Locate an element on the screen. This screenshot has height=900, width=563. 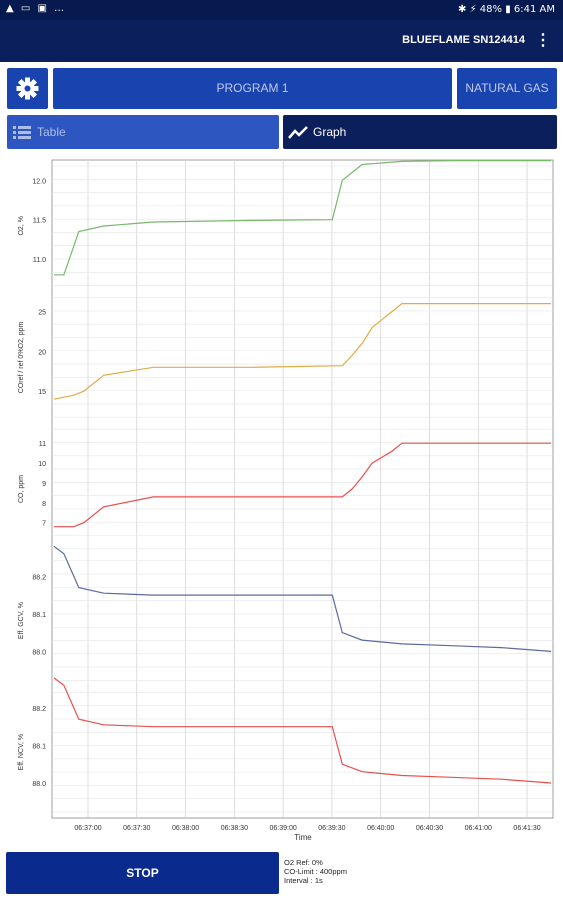
app-bar: BLUEFLAME SN124414 ⋮ is located at coordinates (281, 41).